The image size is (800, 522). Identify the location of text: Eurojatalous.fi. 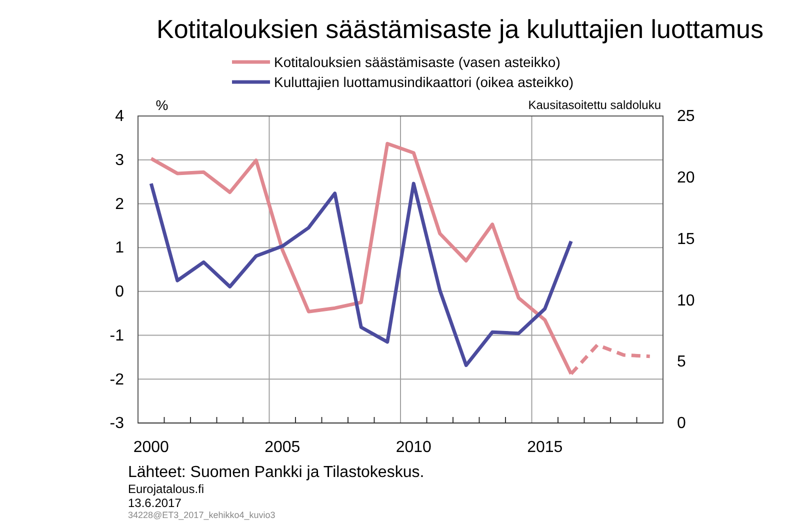
(166, 489).